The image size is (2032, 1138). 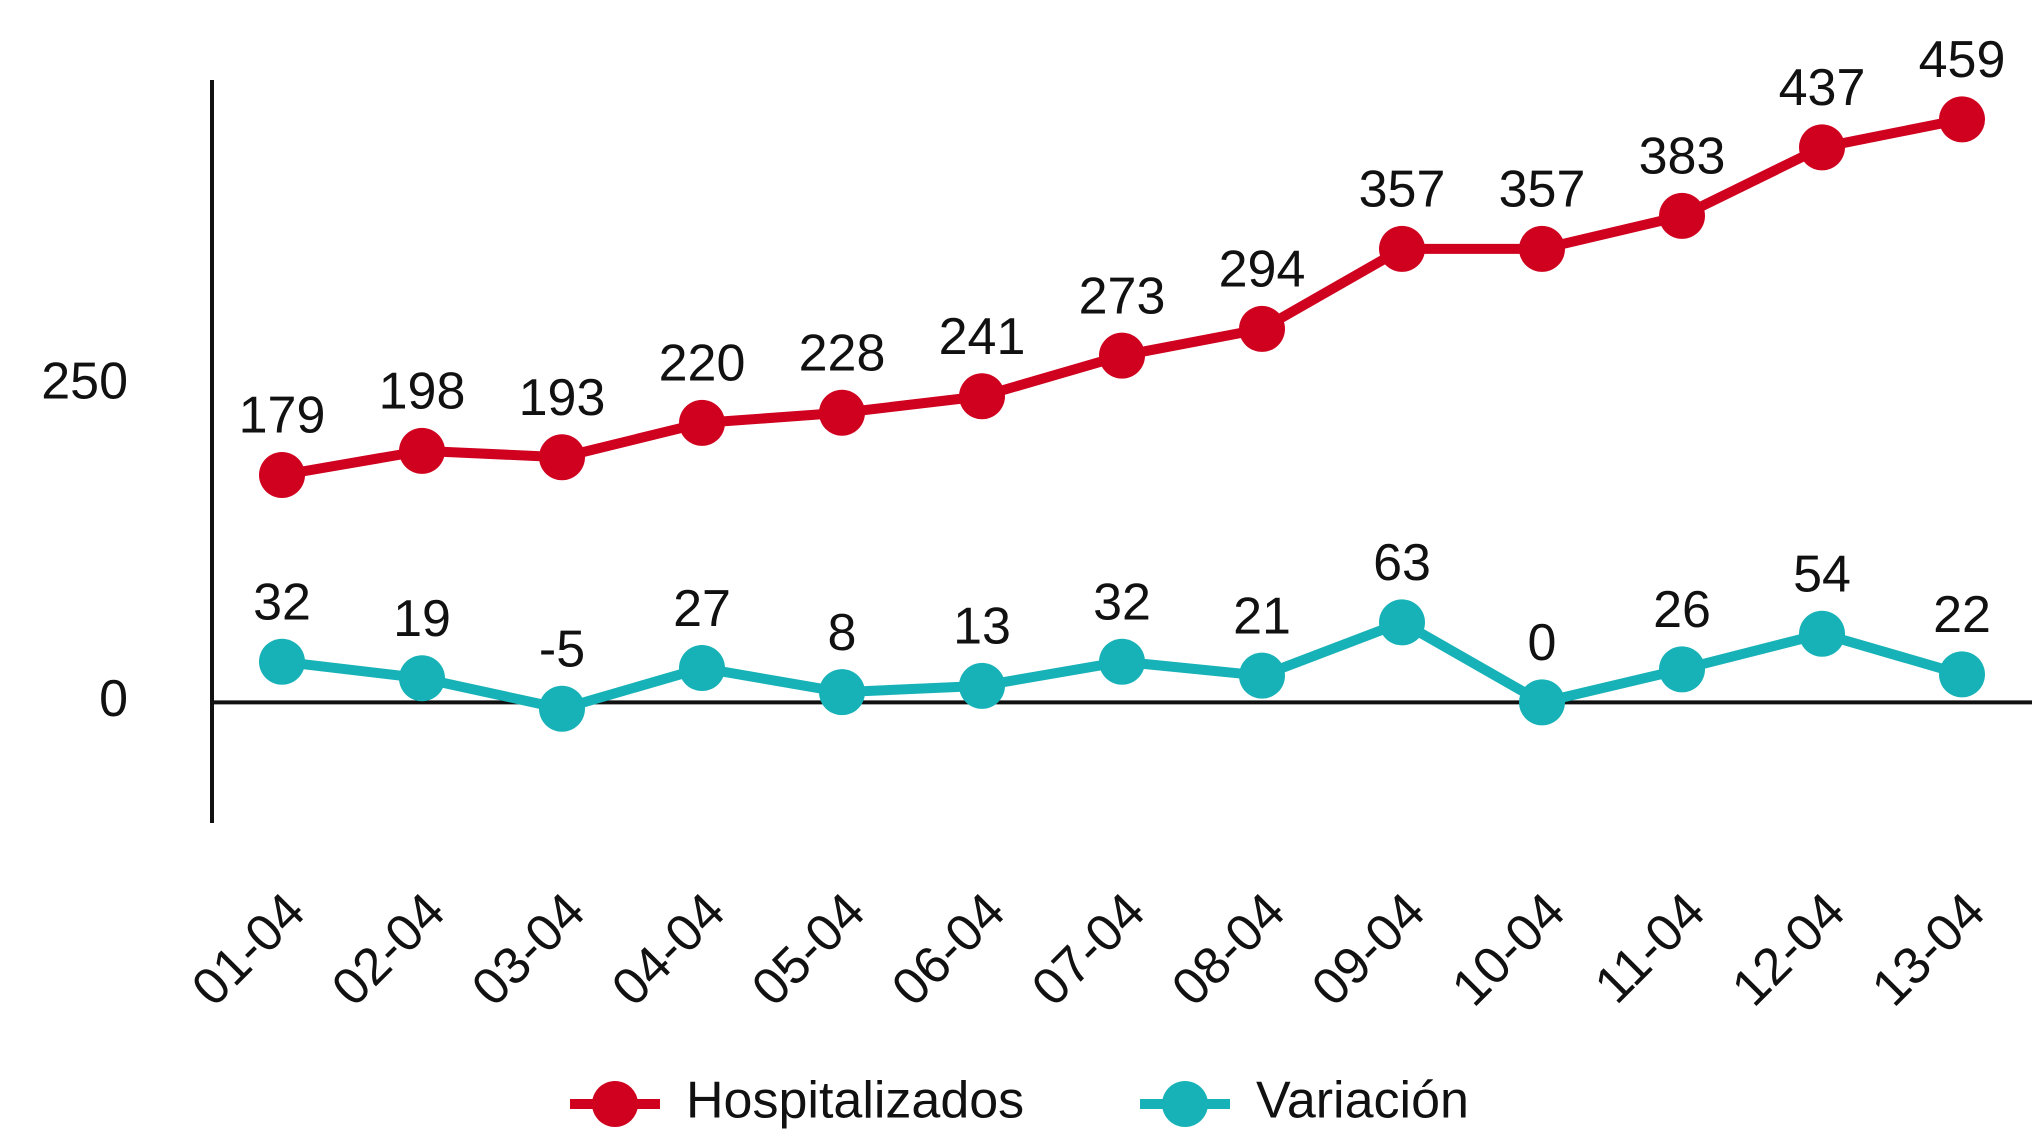 I want to click on y-tick-label: 250, so click(x=84, y=382).